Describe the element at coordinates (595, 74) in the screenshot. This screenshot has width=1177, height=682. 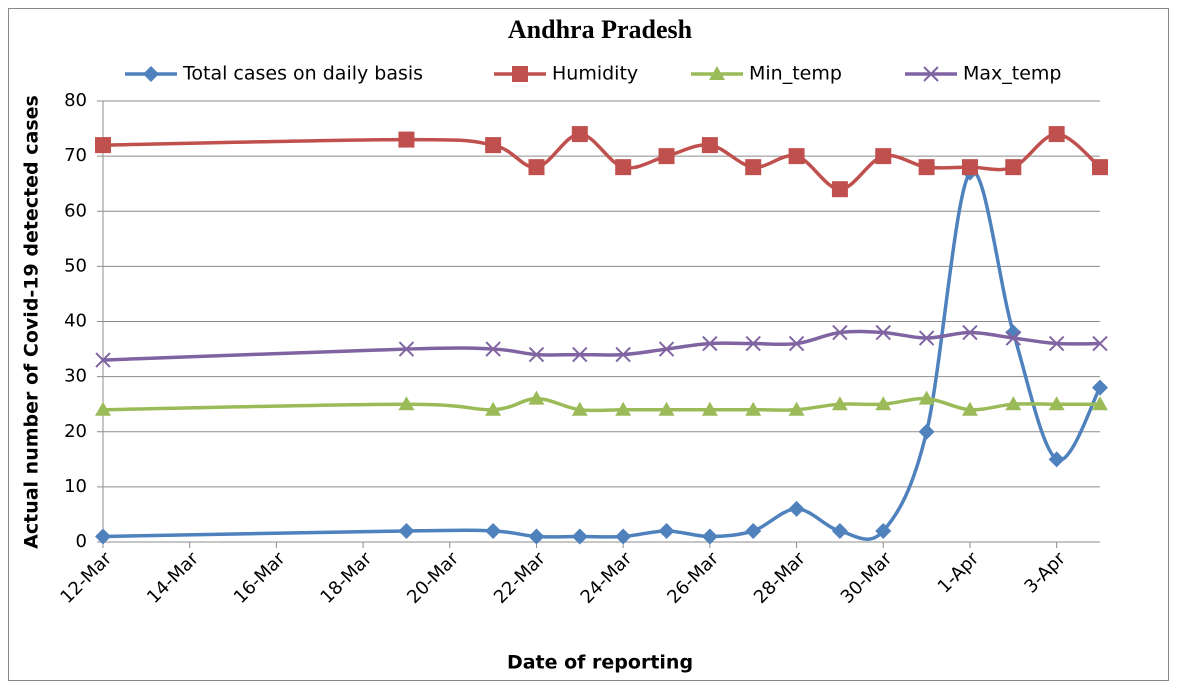
I see `legend-label: Humidity` at that location.